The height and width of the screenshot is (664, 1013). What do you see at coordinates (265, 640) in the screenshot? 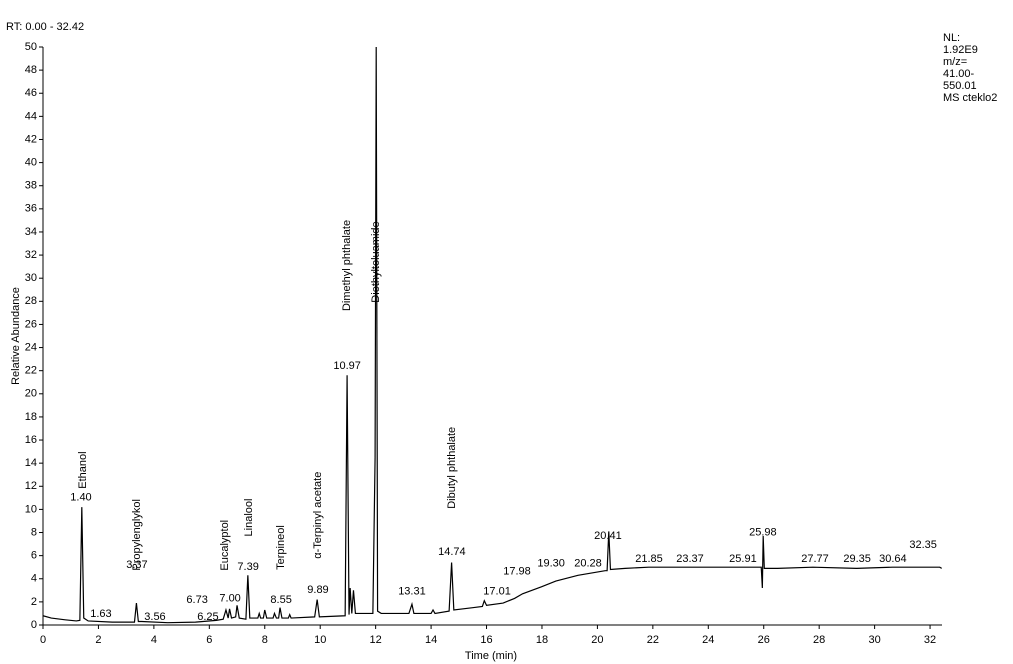
I see `x-tick-label: 8` at bounding box center [265, 640].